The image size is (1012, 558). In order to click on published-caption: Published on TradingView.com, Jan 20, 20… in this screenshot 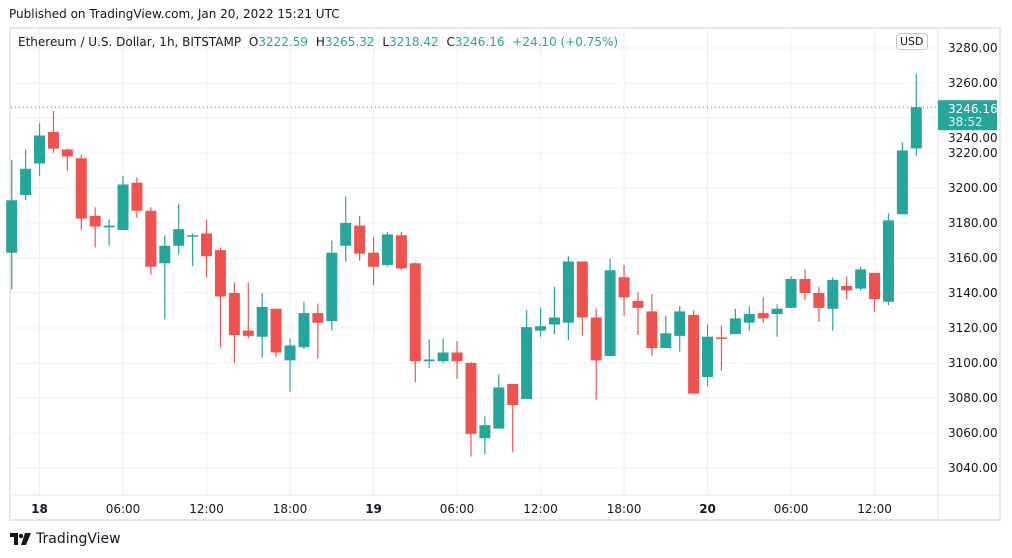, I will do `click(174, 14)`.